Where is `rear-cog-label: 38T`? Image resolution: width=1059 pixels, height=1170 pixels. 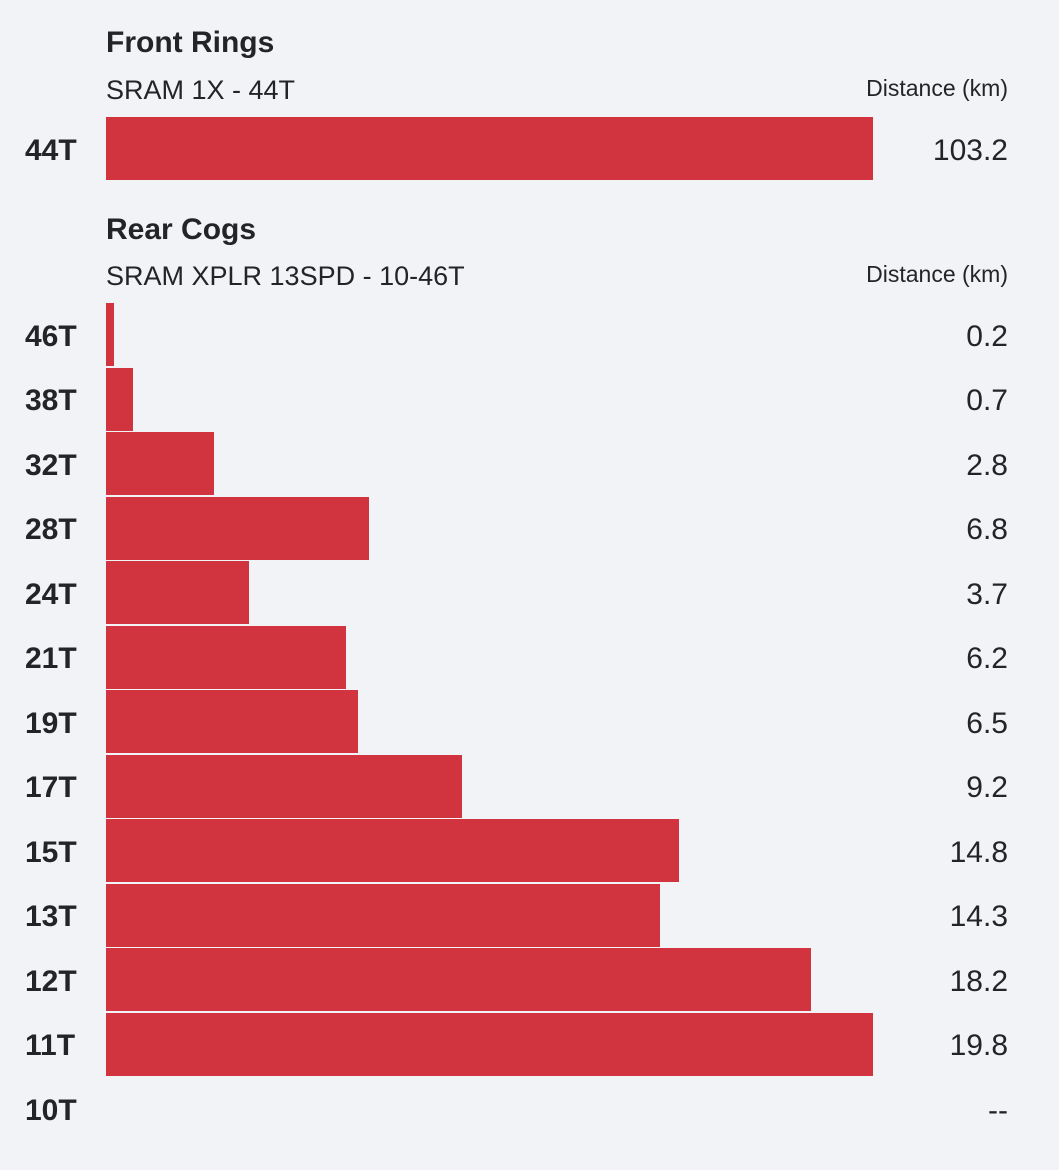
rear-cog-label: 38T is located at coordinates (51, 400).